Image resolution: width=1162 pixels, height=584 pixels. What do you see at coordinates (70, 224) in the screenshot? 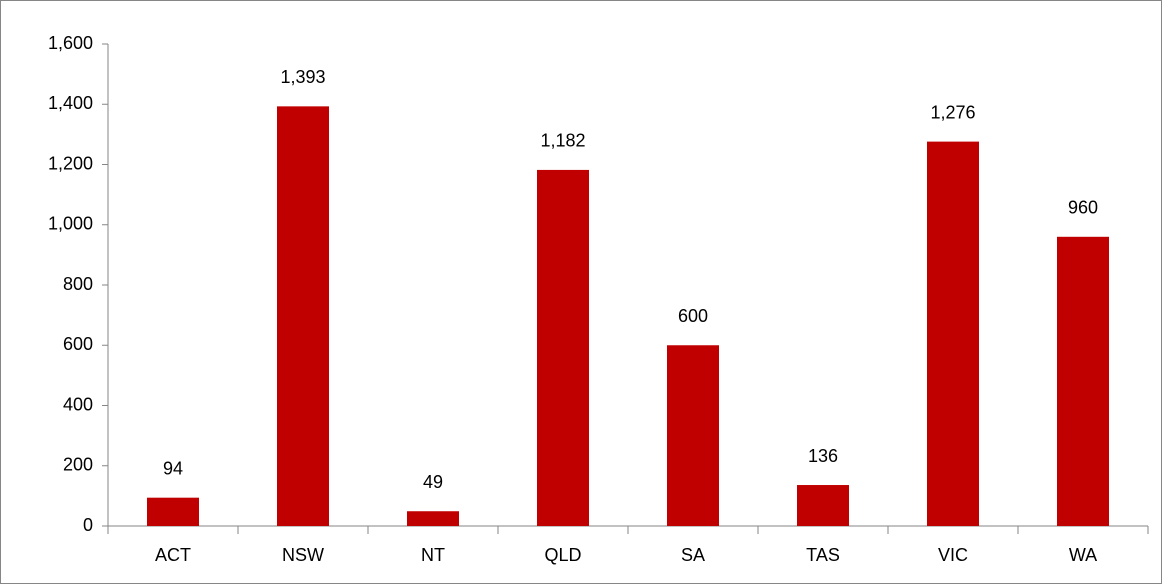
I see `y-tick-label: 1,000` at bounding box center [70, 224].